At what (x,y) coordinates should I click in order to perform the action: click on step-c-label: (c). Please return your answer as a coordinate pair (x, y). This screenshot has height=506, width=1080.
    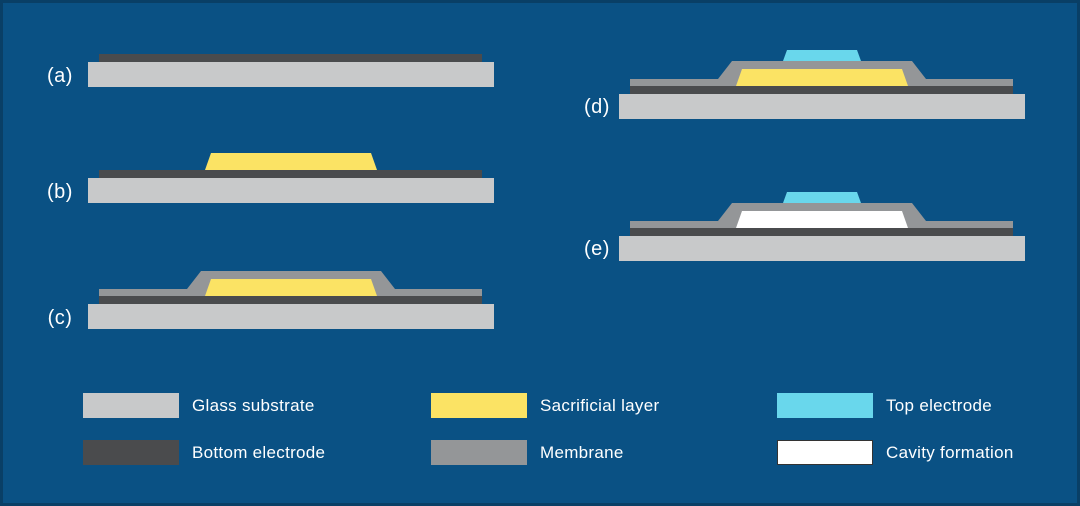
    Looking at the image, I should click on (60, 318).